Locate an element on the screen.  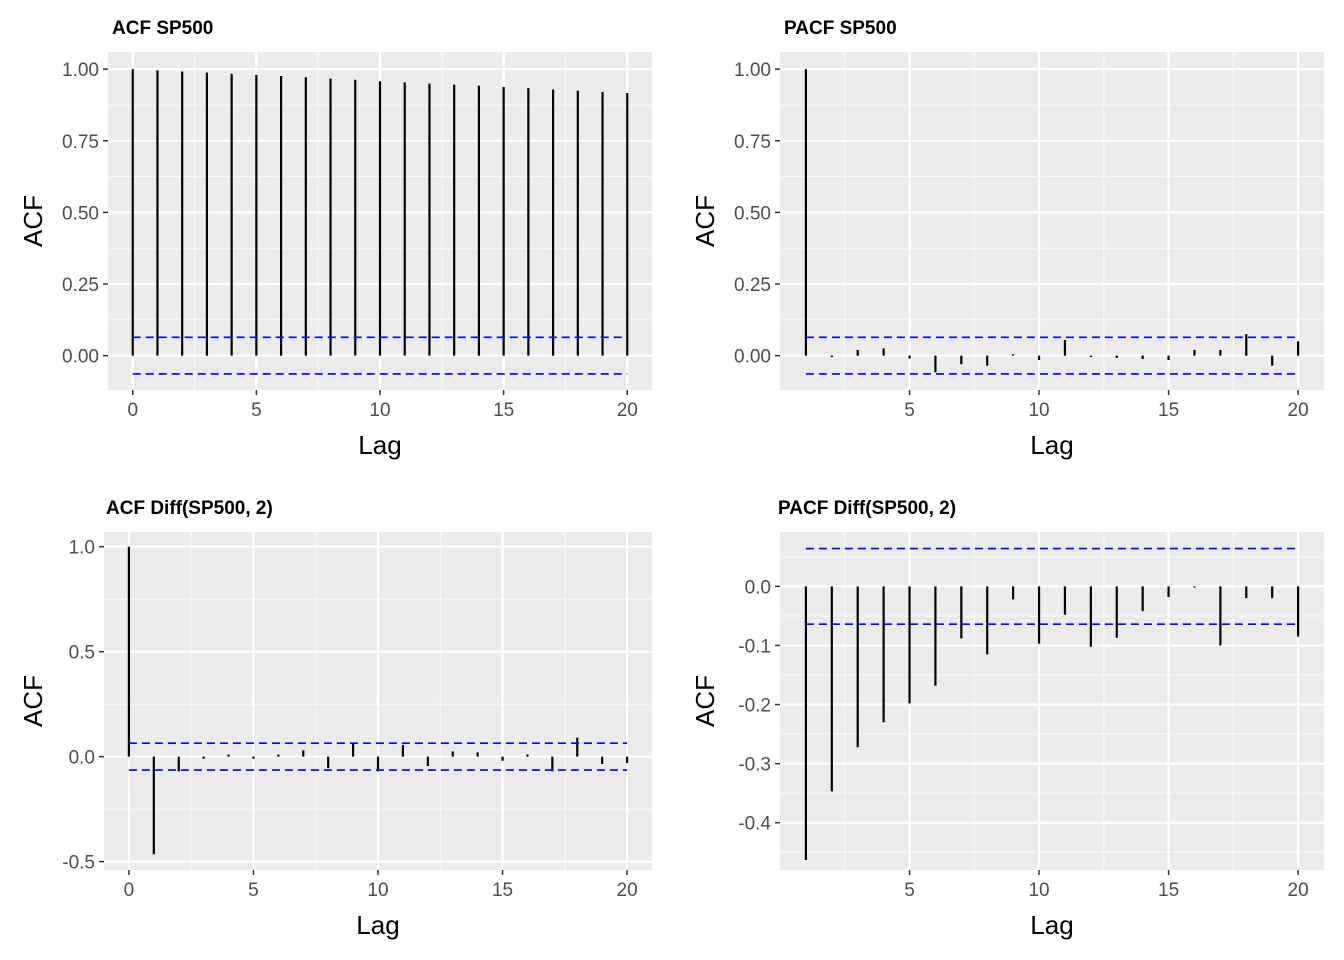
pacf-sp500-title: PACF SP500 is located at coordinates (840, 28).